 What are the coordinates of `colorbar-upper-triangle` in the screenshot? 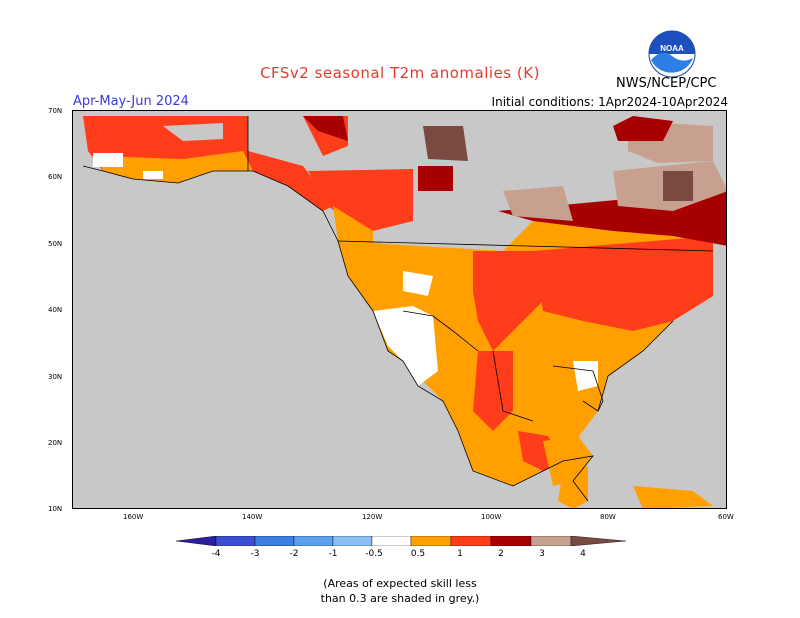 It's located at (598, 541).